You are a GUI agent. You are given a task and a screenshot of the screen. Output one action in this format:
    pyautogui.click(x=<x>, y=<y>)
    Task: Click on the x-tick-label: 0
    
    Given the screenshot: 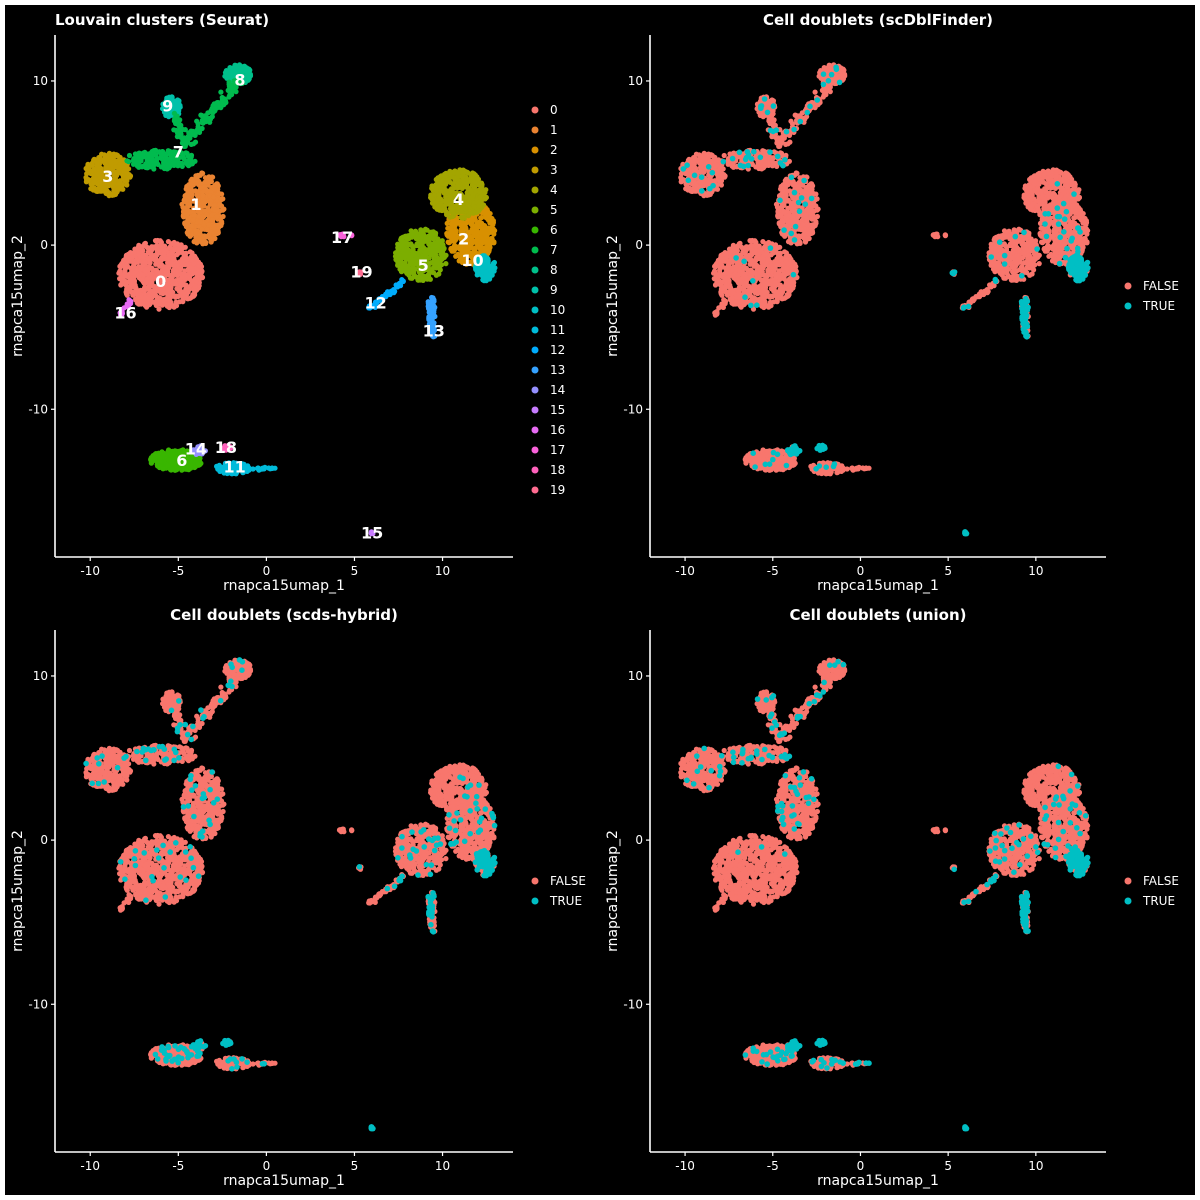 What is the action you would take?
    pyautogui.click(x=267, y=571)
    